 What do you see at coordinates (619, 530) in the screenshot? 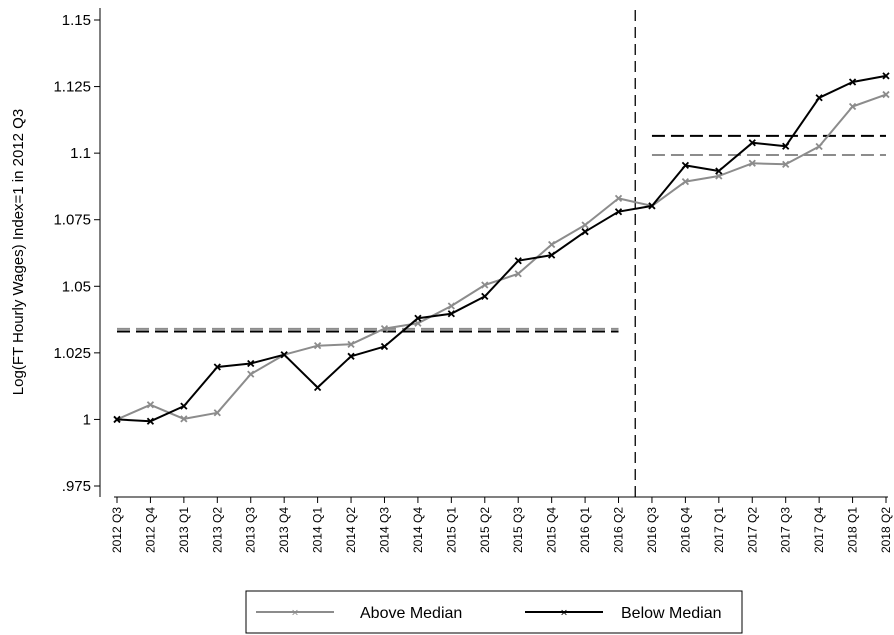
I see `x-tick-label: 2016 Q2` at bounding box center [619, 530].